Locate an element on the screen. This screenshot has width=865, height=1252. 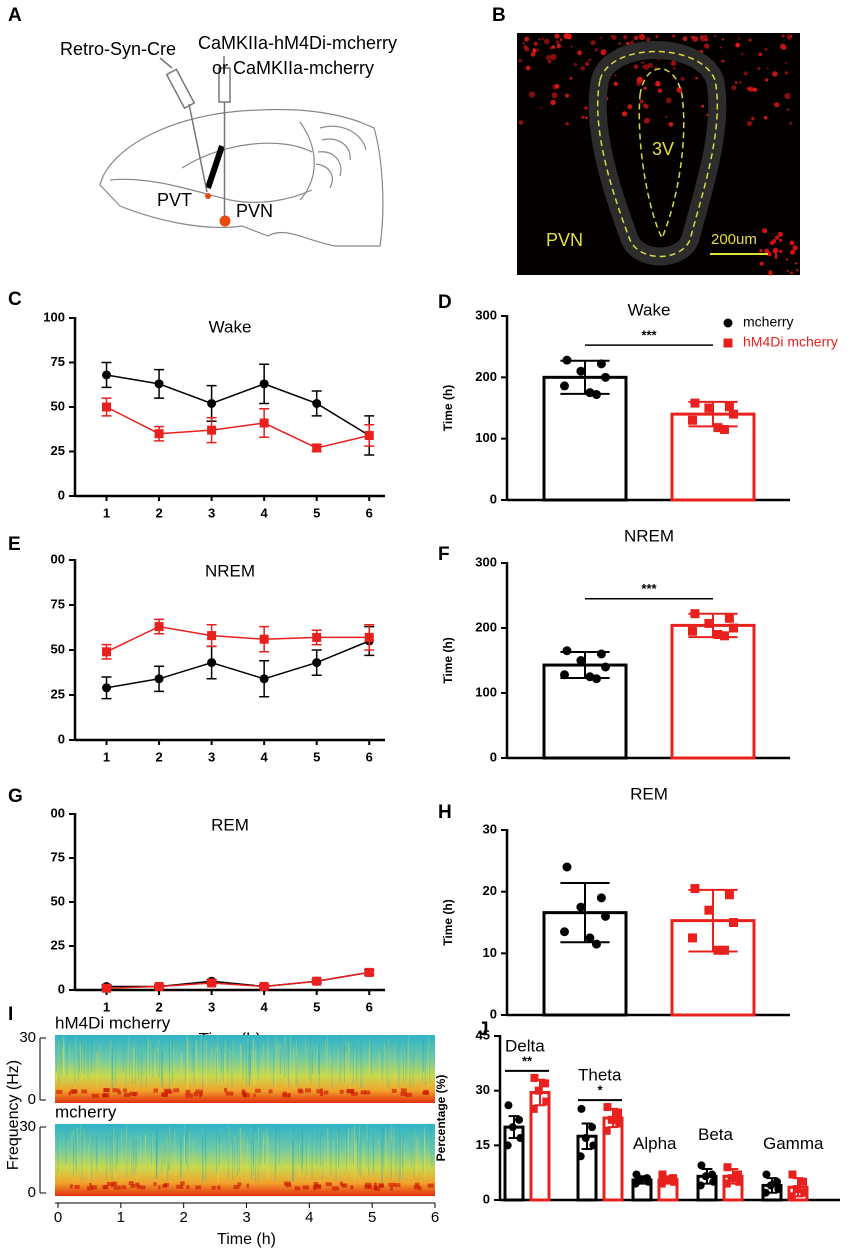
x-tick-label: 4 is located at coordinates (265, 756).